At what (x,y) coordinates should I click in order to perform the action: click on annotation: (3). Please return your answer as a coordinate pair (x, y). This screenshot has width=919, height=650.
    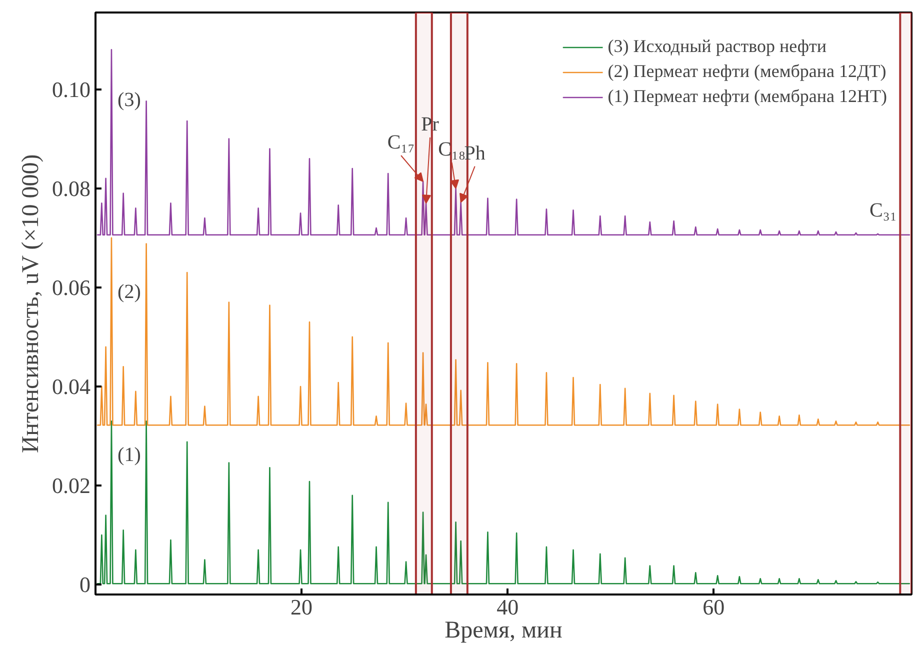
    Looking at the image, I should click on (129, 99).